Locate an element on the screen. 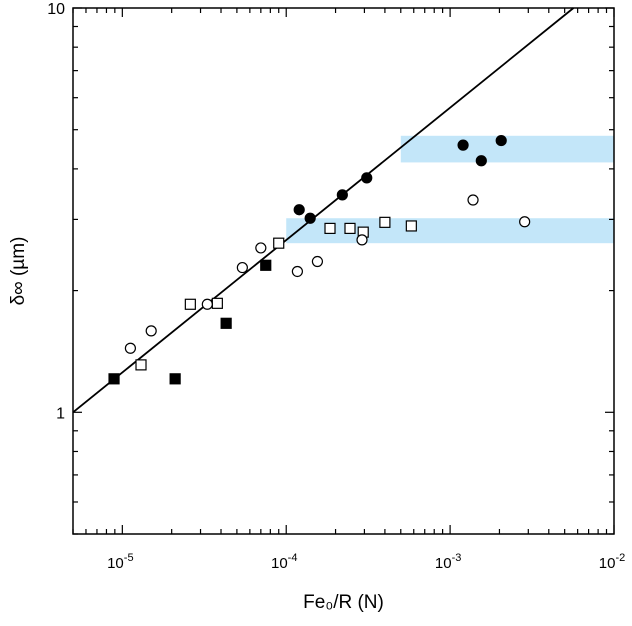  x-tick-label-exponent: -3 is located at coordinates (457, 558).